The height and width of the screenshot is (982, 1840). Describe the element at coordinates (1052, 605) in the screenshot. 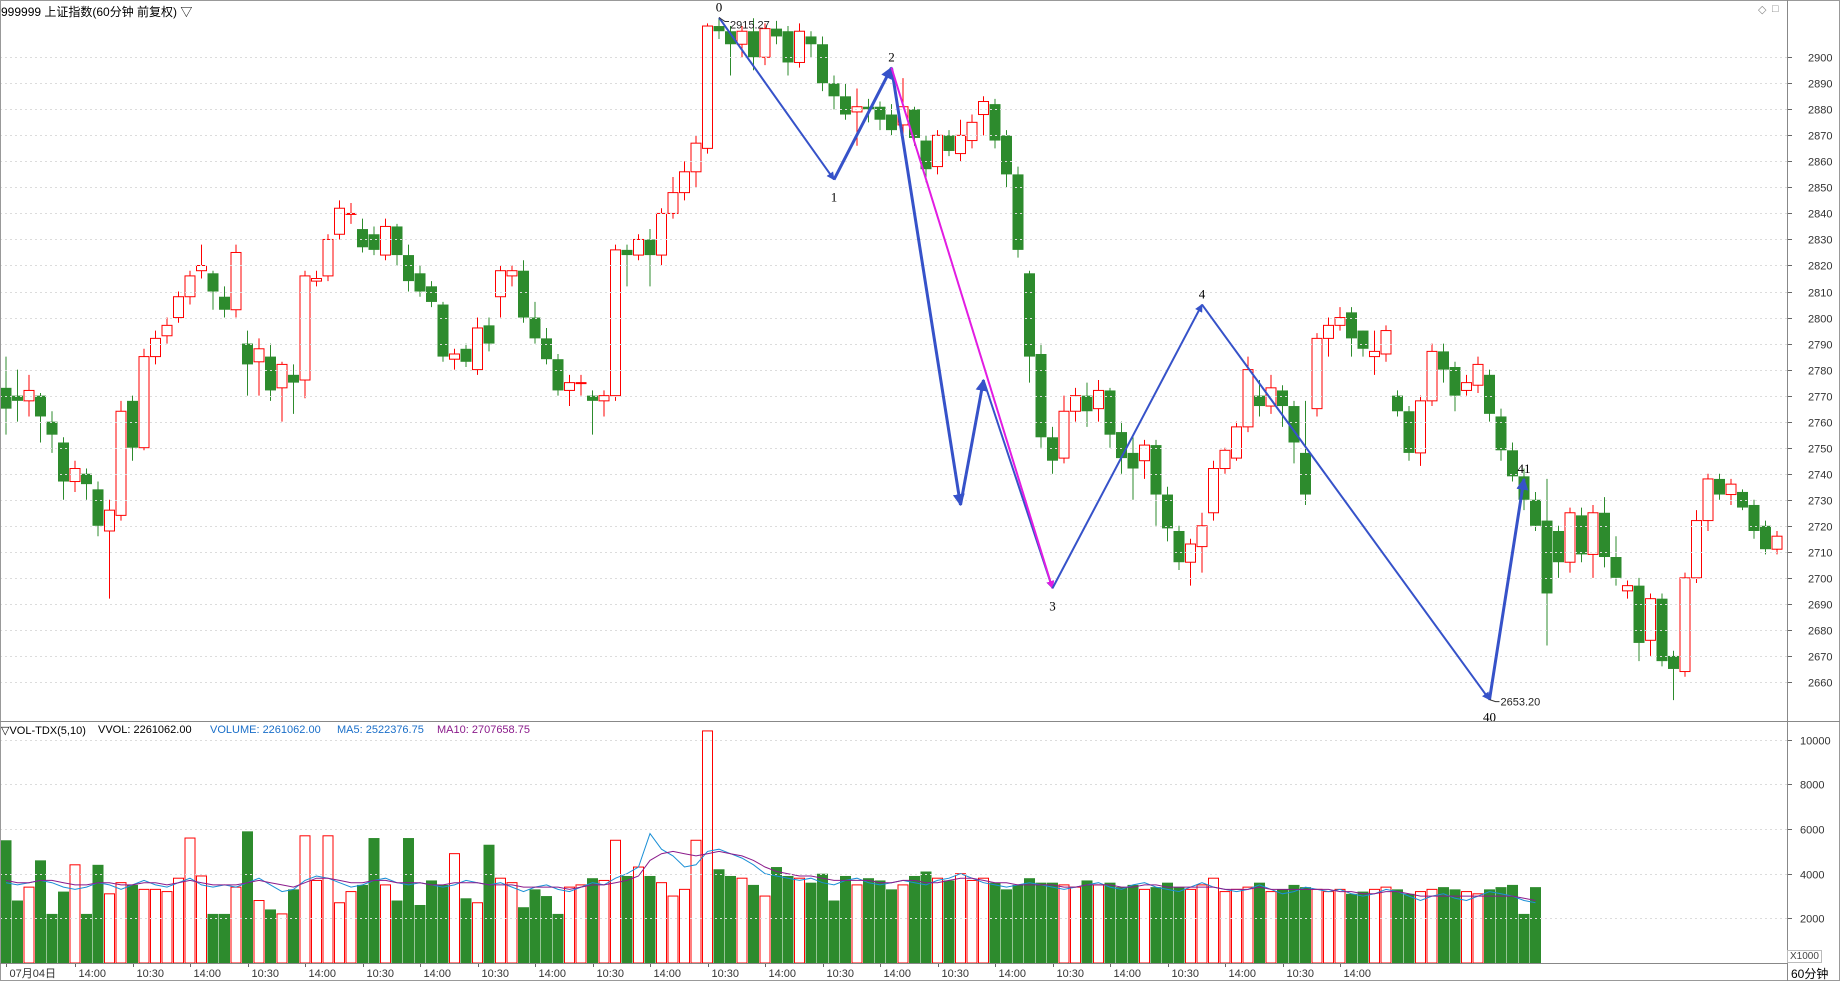

I see `wave-label: 3` at that location.